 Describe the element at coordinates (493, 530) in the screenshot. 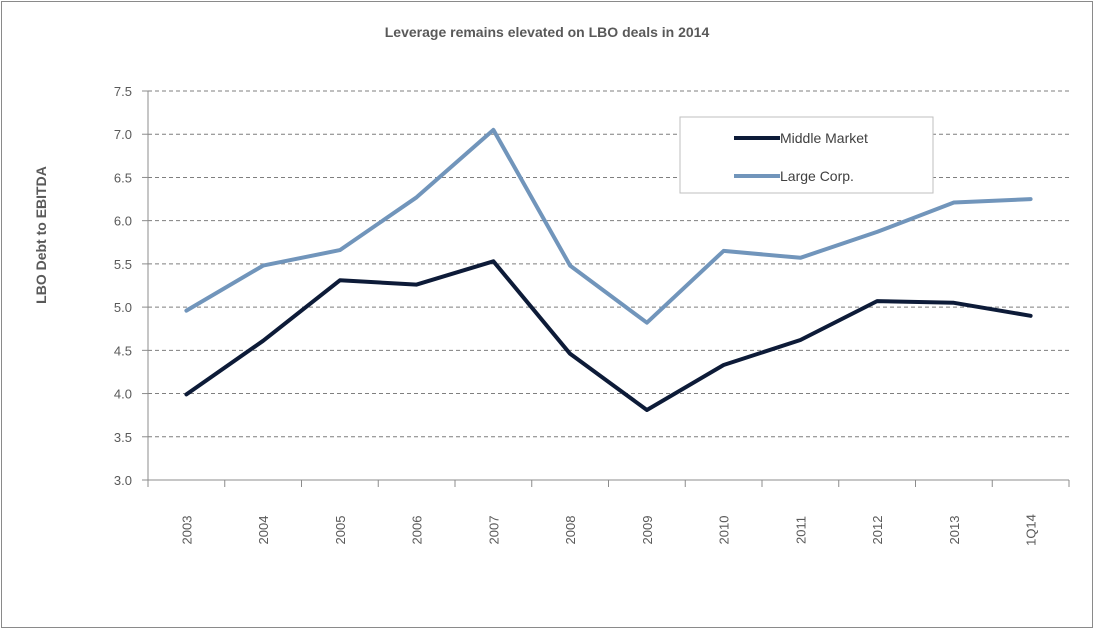

I see `x-tick-label: 2007` at that location.